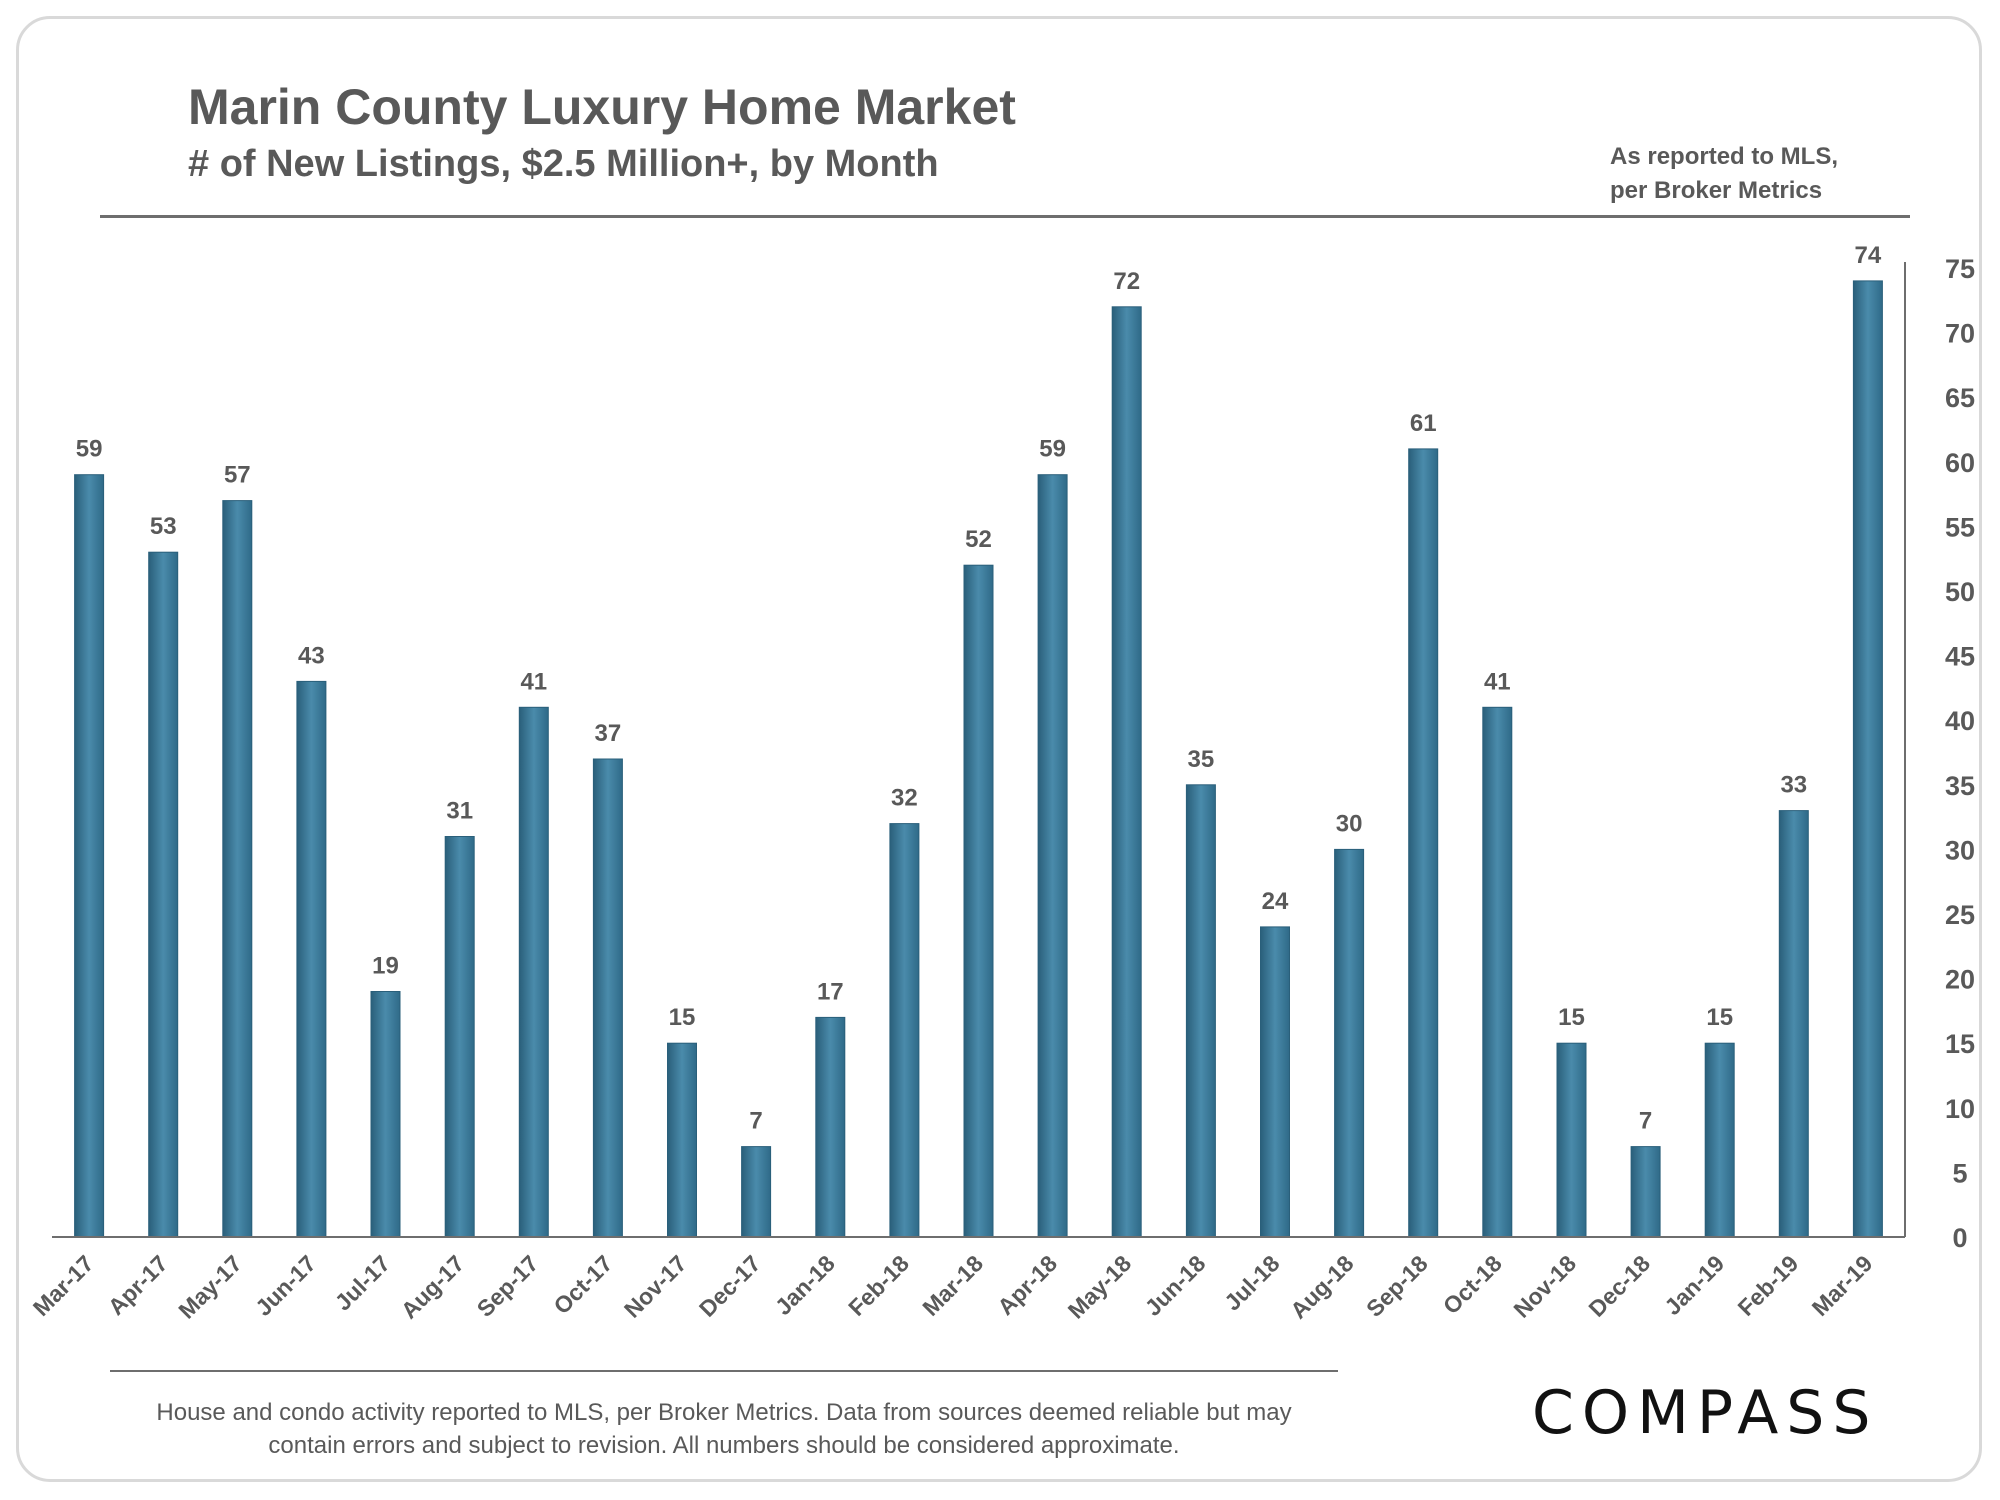  What do you see at coordinates (1960, 657) in the screenshot?
I see `y-tick-label-45: 45` at bounding box center [1960, 657].